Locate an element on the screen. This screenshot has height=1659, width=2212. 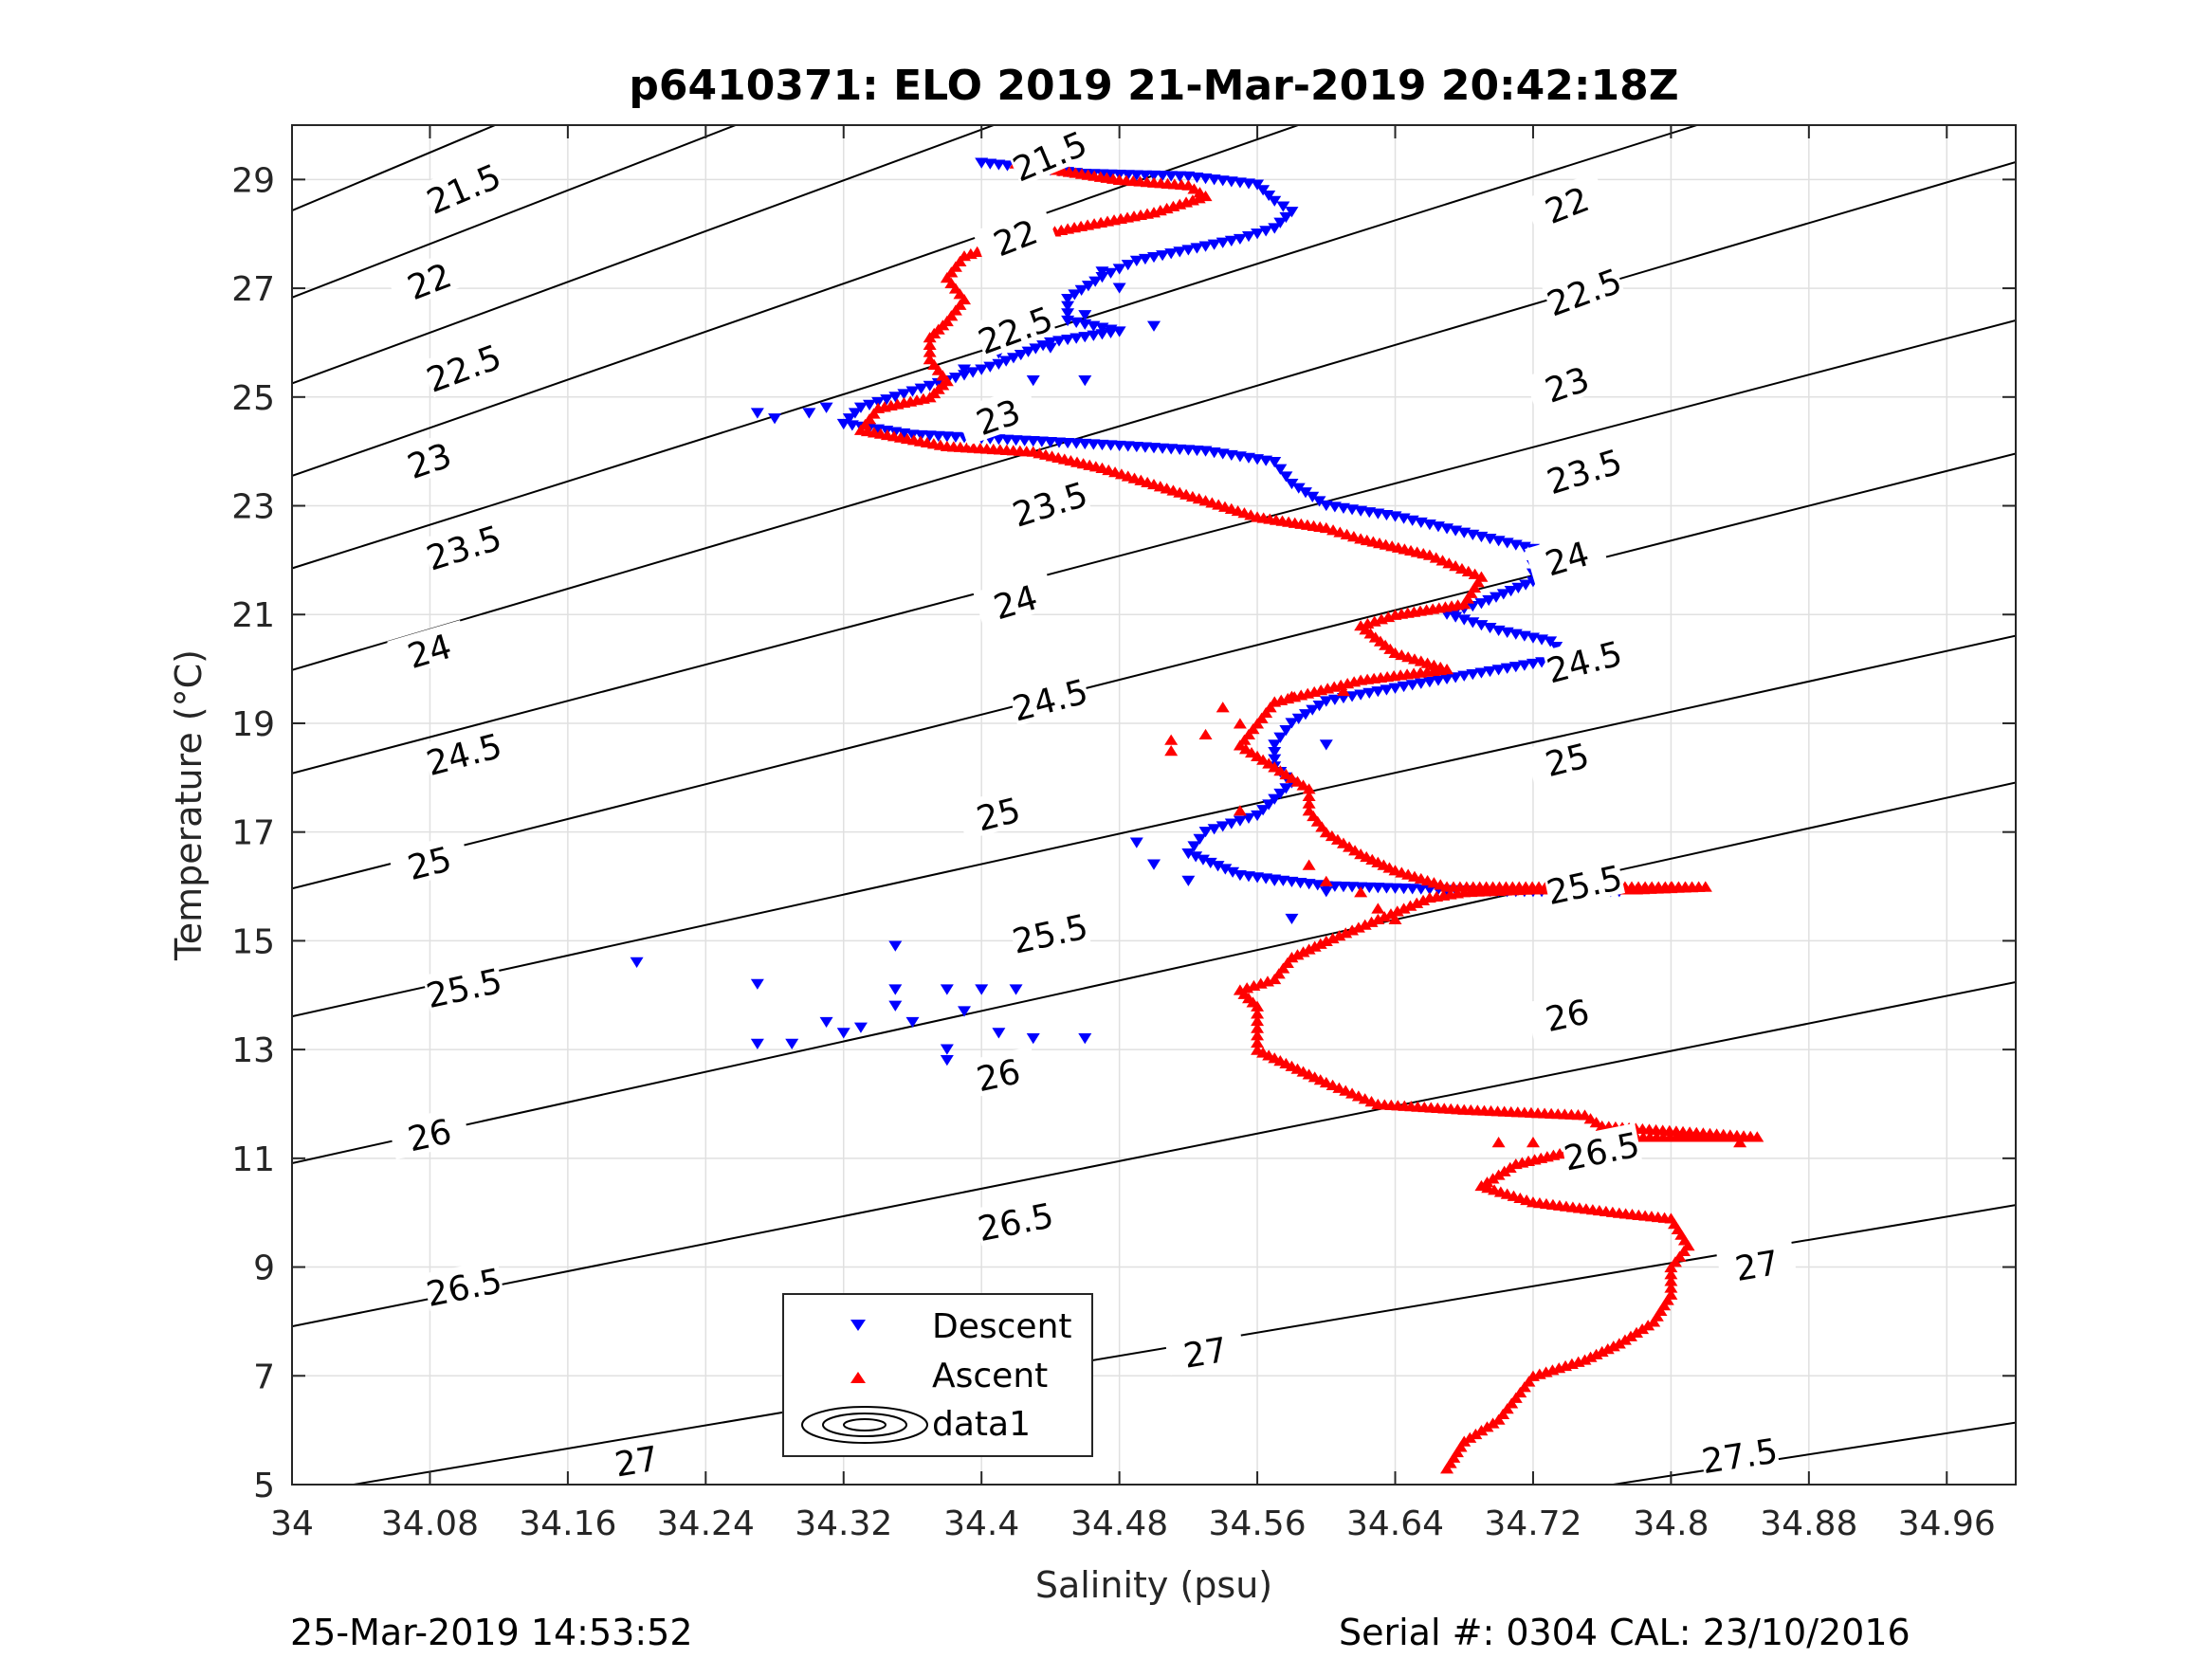
x-tick-label: 34.24 is located at coordinates (706, 1523).